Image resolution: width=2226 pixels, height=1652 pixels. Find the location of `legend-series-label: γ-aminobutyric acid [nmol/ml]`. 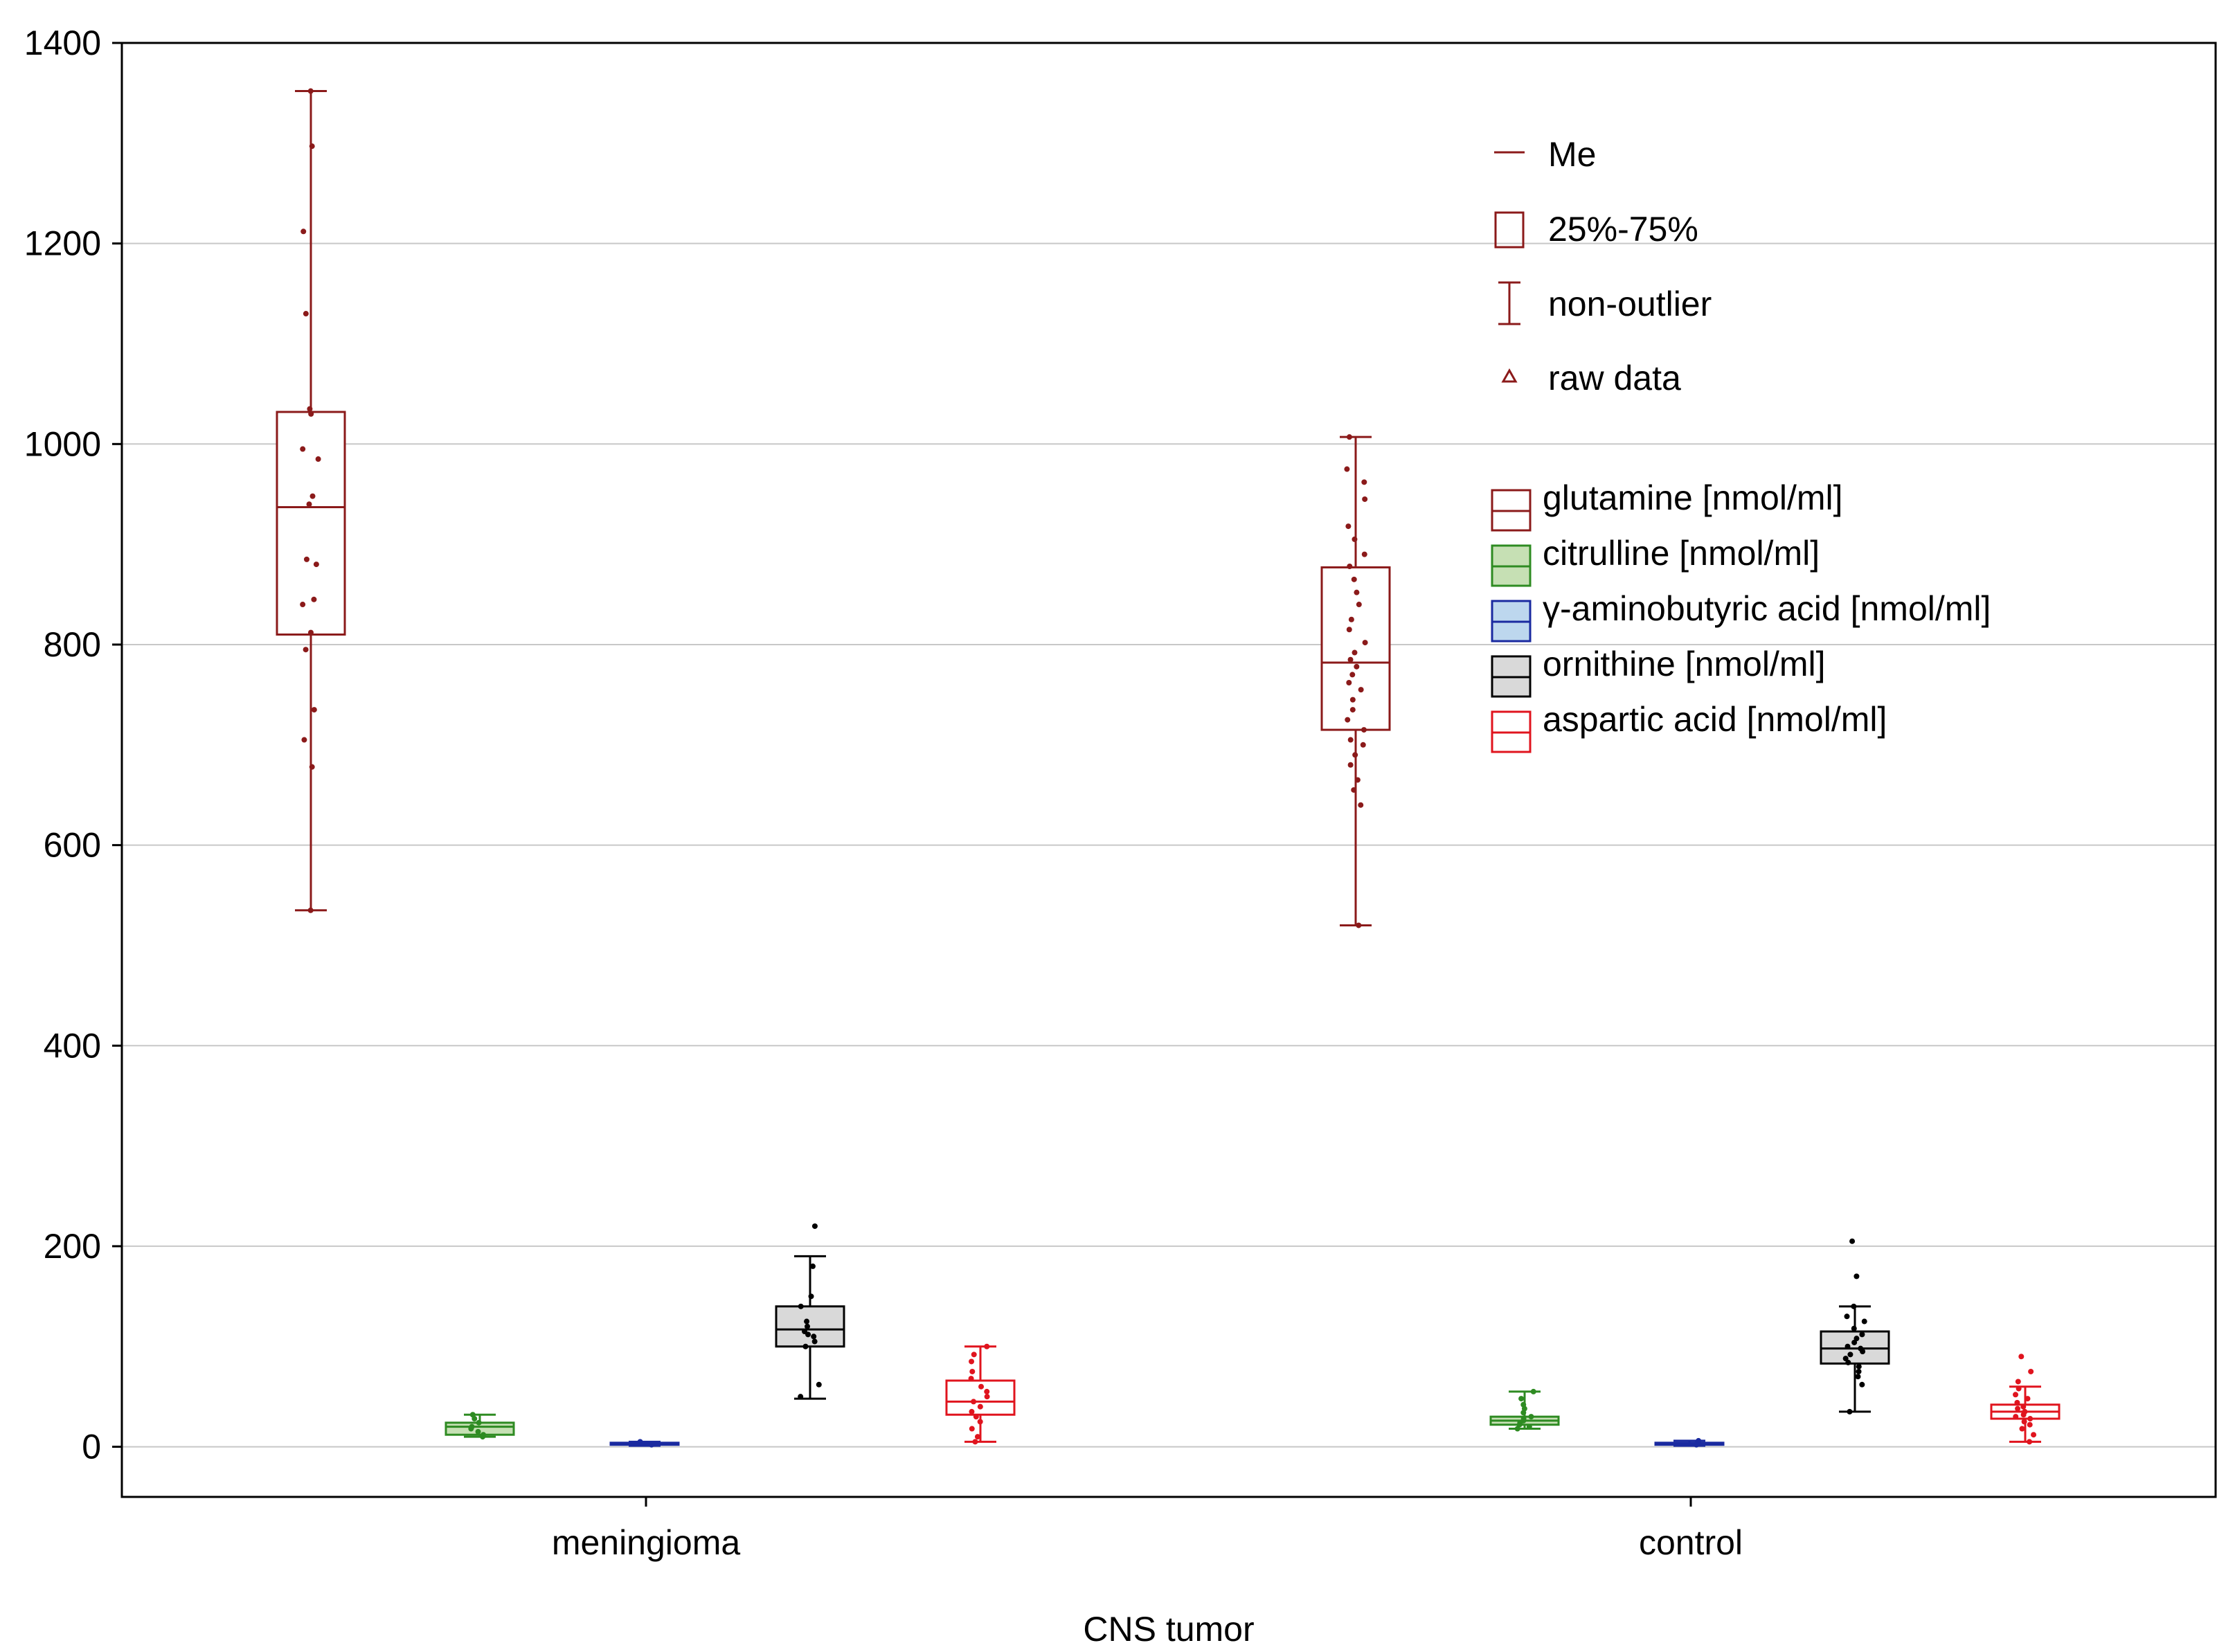

legend-series-label: γ-aminobutyric acid [nmol/ml] is located at coordinates (1767, 609).